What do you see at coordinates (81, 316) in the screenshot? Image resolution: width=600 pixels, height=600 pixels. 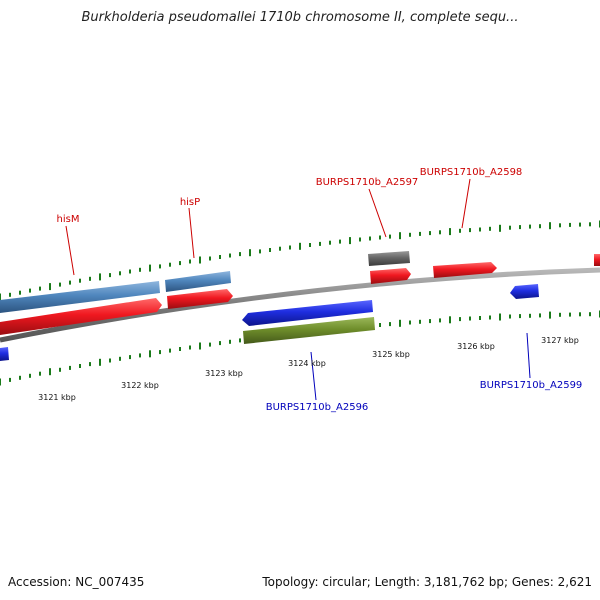 I see `hisM-cds-feature` at bounding box center [81, 316].